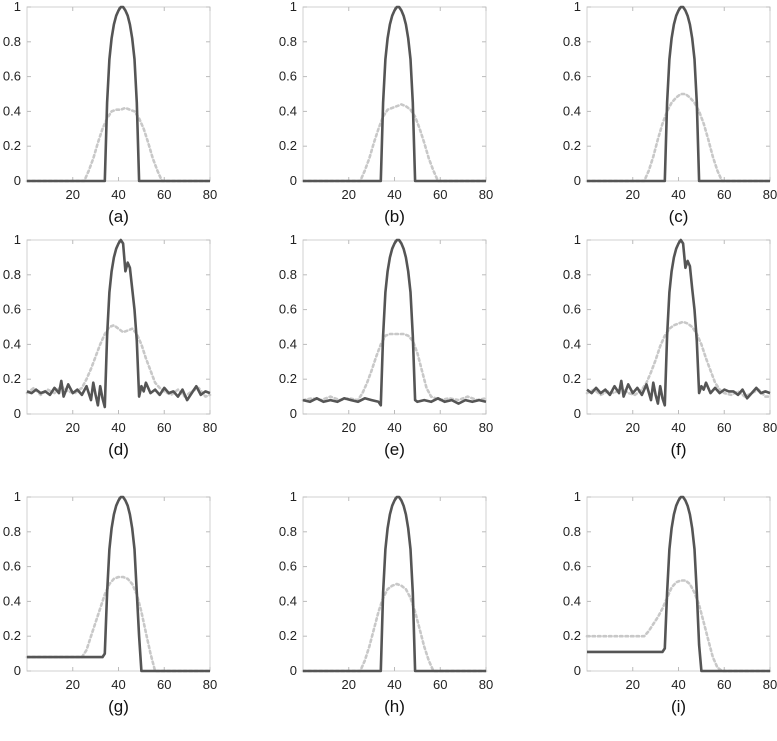 This screenshot has height=741, width=777. What do you see at coordinates (678, 706) in the screenshot?
I see `panel-caption: (i)` at bounding box center [678, 706].